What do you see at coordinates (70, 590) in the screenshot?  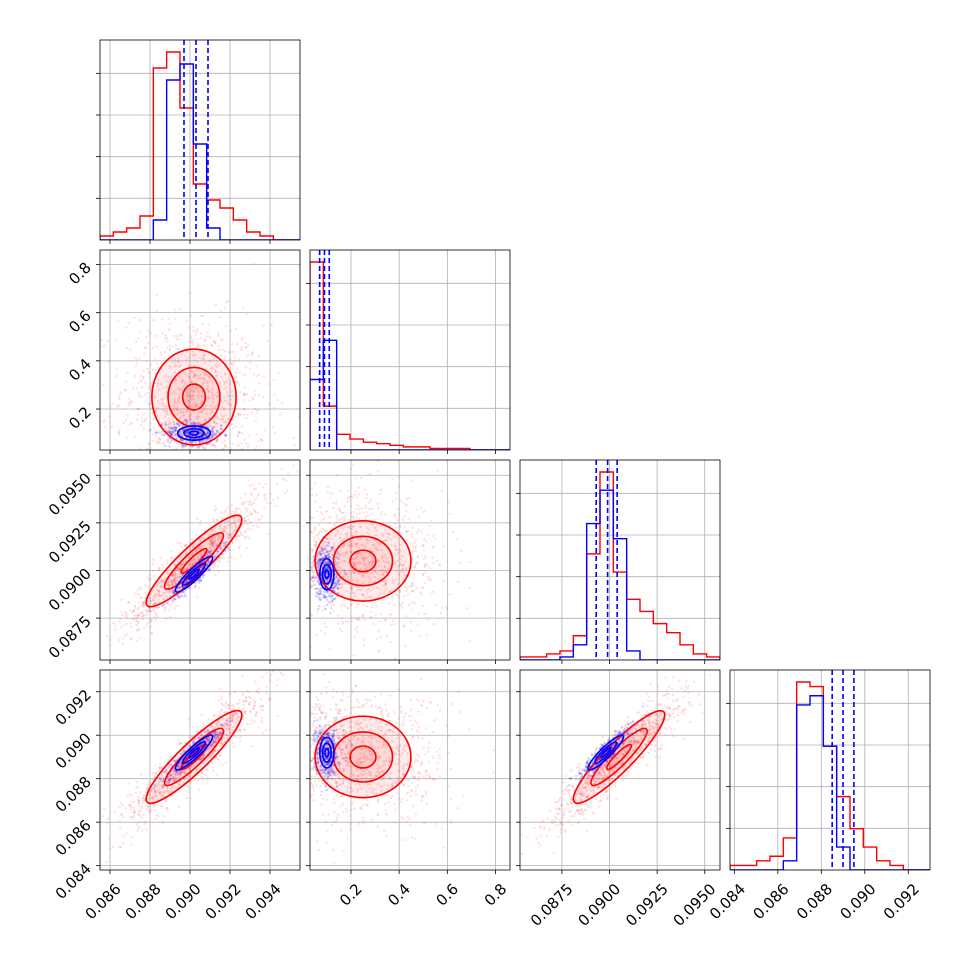 I see `y-tick-label: 0.0900` at bounding box center [70, 590].